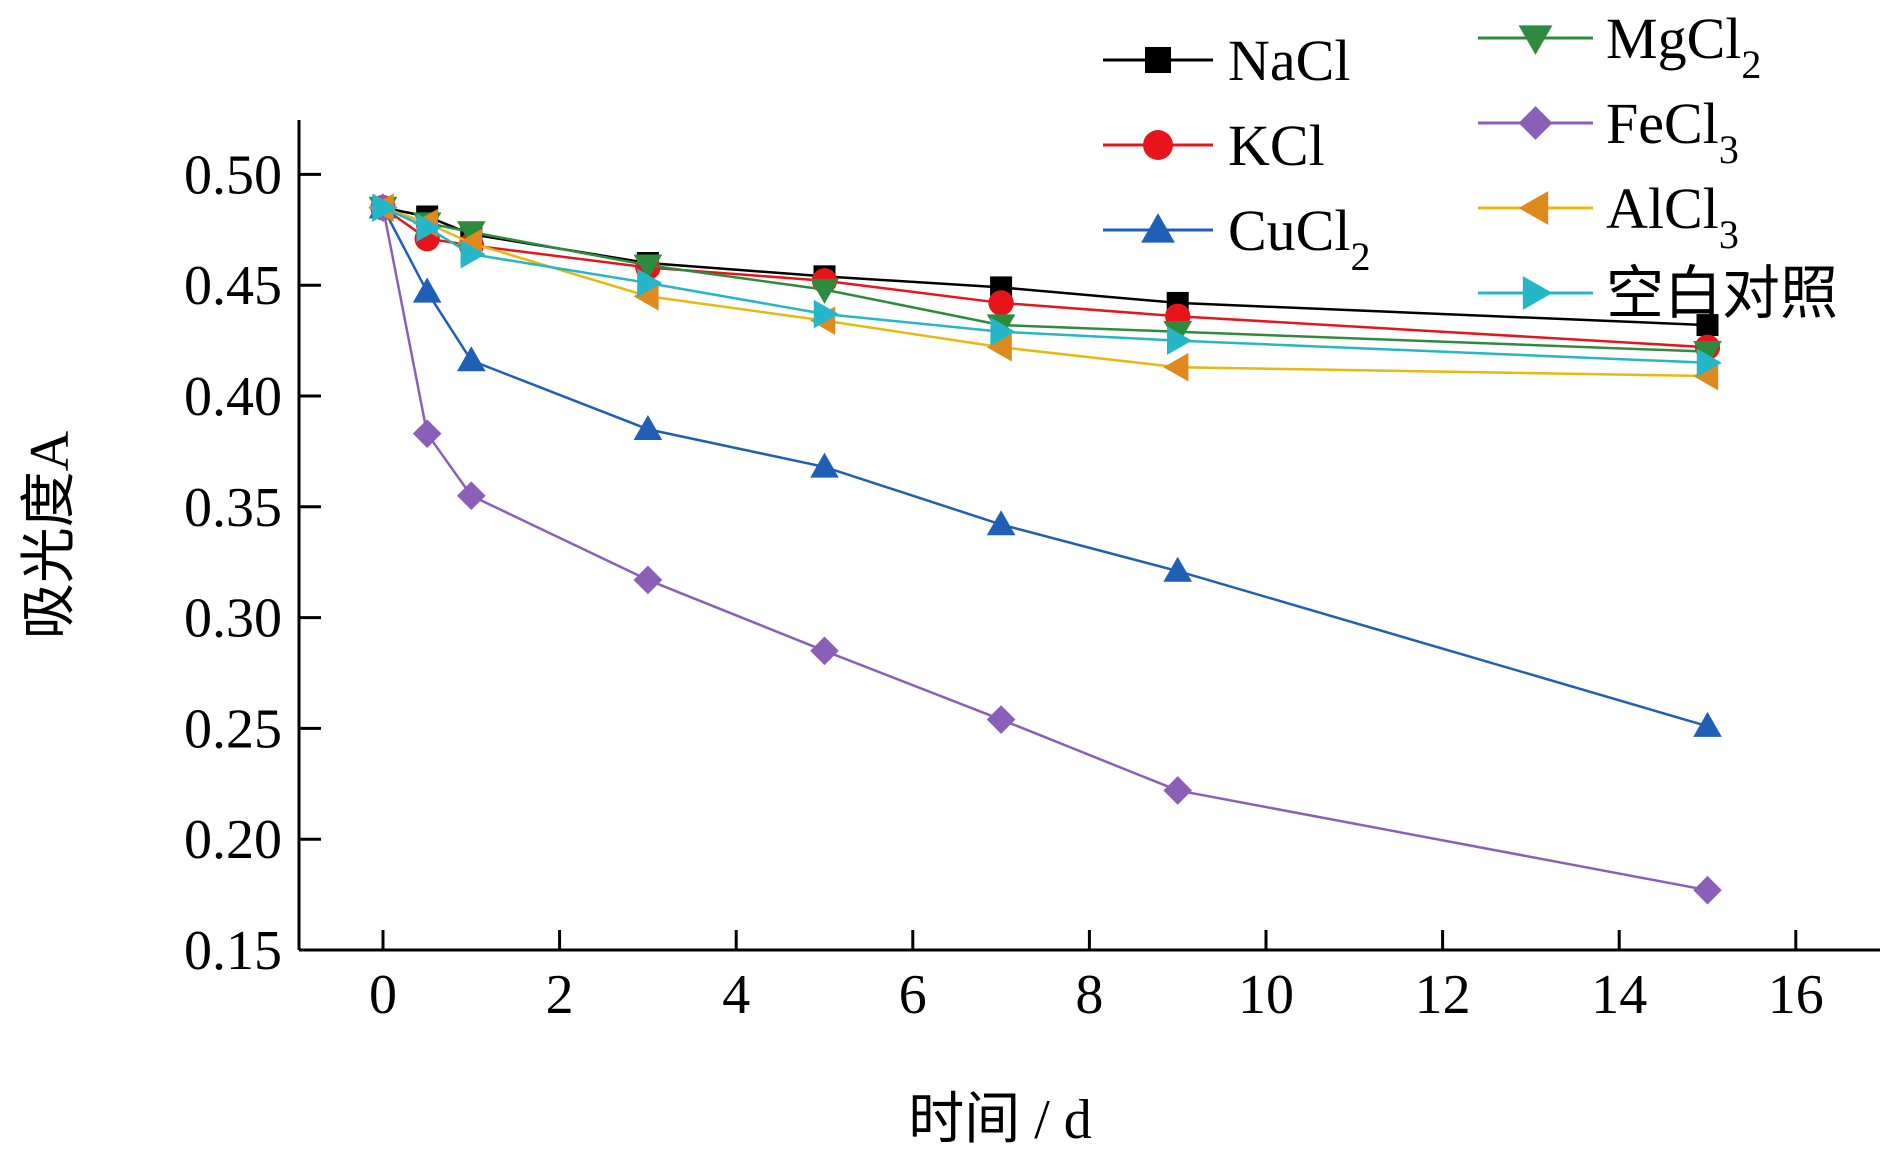 This screenshot has height=1157, width=1890. I want to click on legend-label: FeCl3, so click(1672, 131).